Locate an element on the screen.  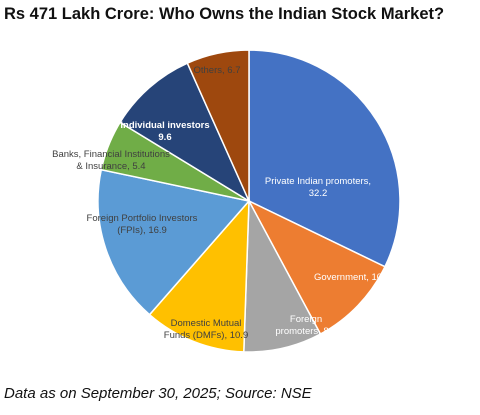
slice-label-line: Private Indian promoters, is located at coordinates (318, 181).